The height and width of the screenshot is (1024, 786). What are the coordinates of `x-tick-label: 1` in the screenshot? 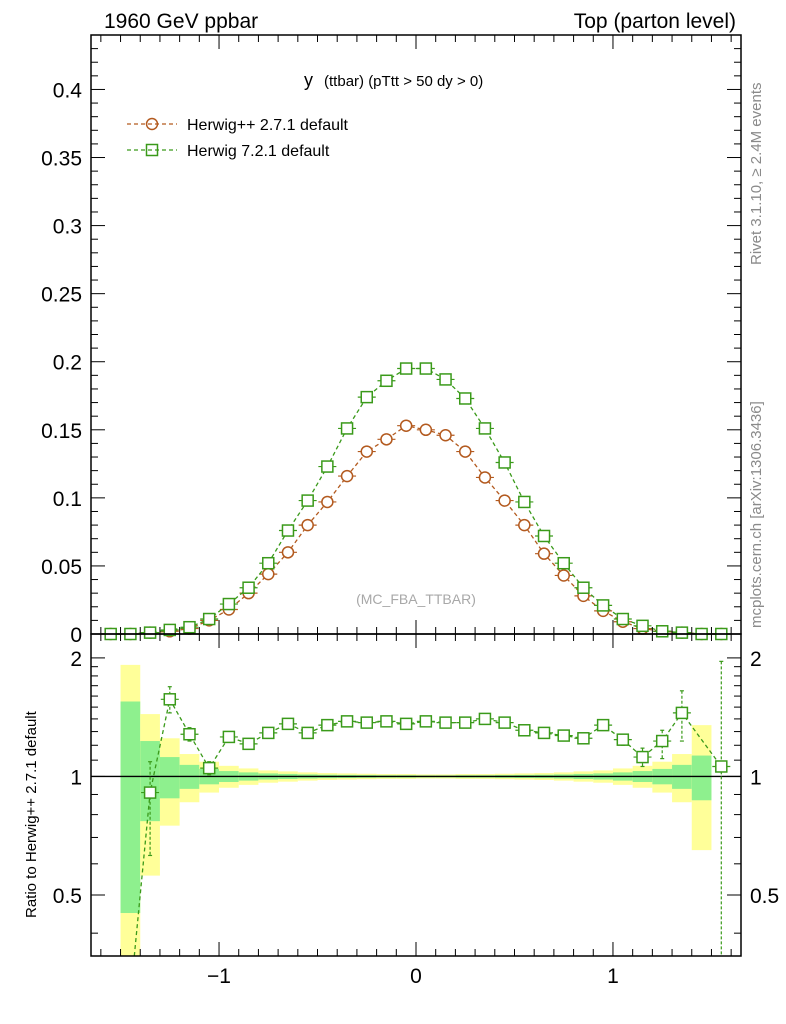 It's located at (613, 976).